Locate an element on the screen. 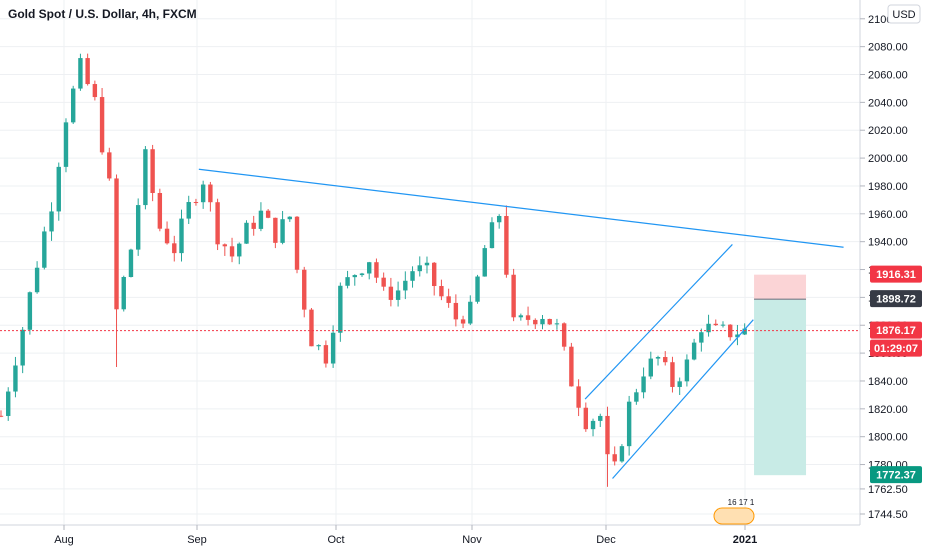 Image resolution: width=932 pixels, height=550 pixels. price-tag-text: 1916.31 is located at coordinates (896, 275).